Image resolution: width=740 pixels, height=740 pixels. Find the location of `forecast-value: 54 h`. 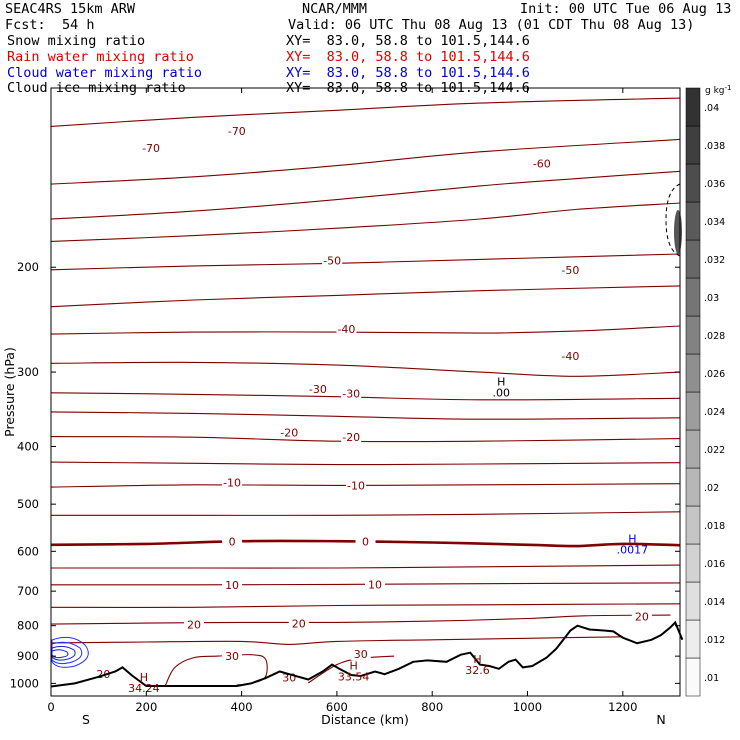

forecast-value: 54 h is located at coordinates (78, 25).